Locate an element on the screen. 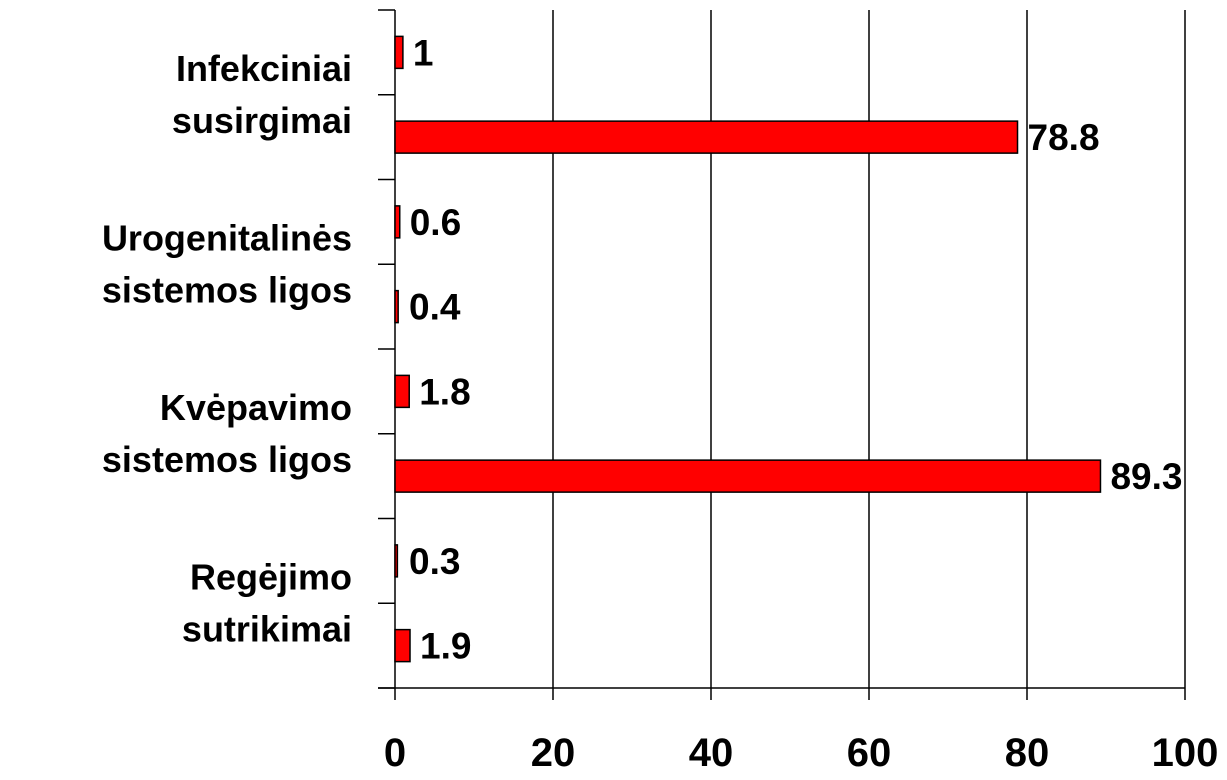 The image size is (1227, 780). category-label-line: Urogenitalinės is located at coordinates (227, 237).